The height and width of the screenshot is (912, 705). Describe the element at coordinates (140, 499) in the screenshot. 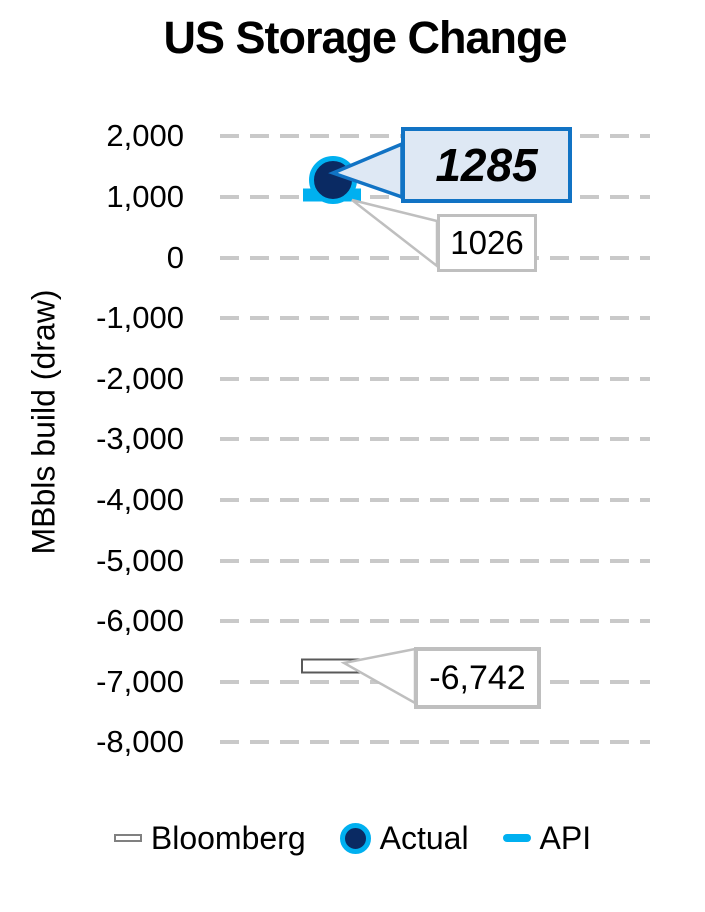

I see `y-tick-label: -4,000` at that location.